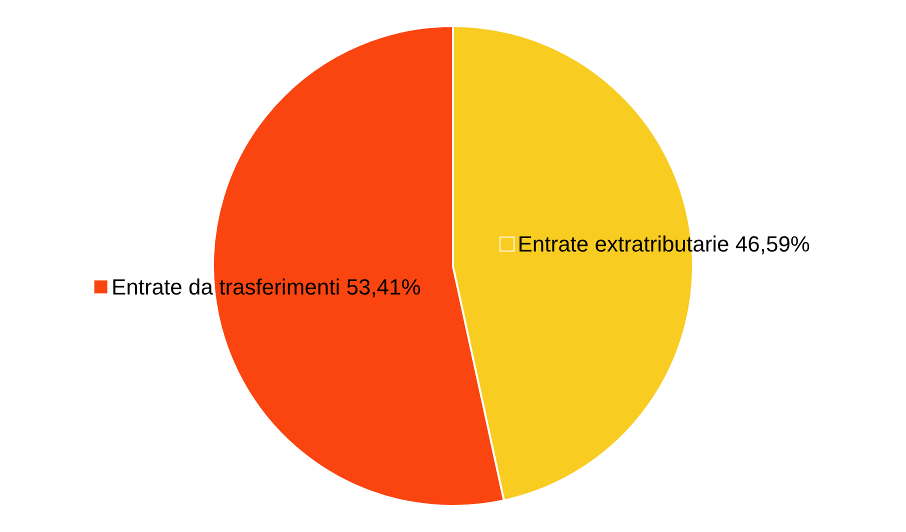 This screenshot has width=906, height=532. What do you see at coordinates (266, 287) in the screenshot?
I see `legend-label: Entrate da trasferimenti 53,41%` at bounding box center [266, 287].